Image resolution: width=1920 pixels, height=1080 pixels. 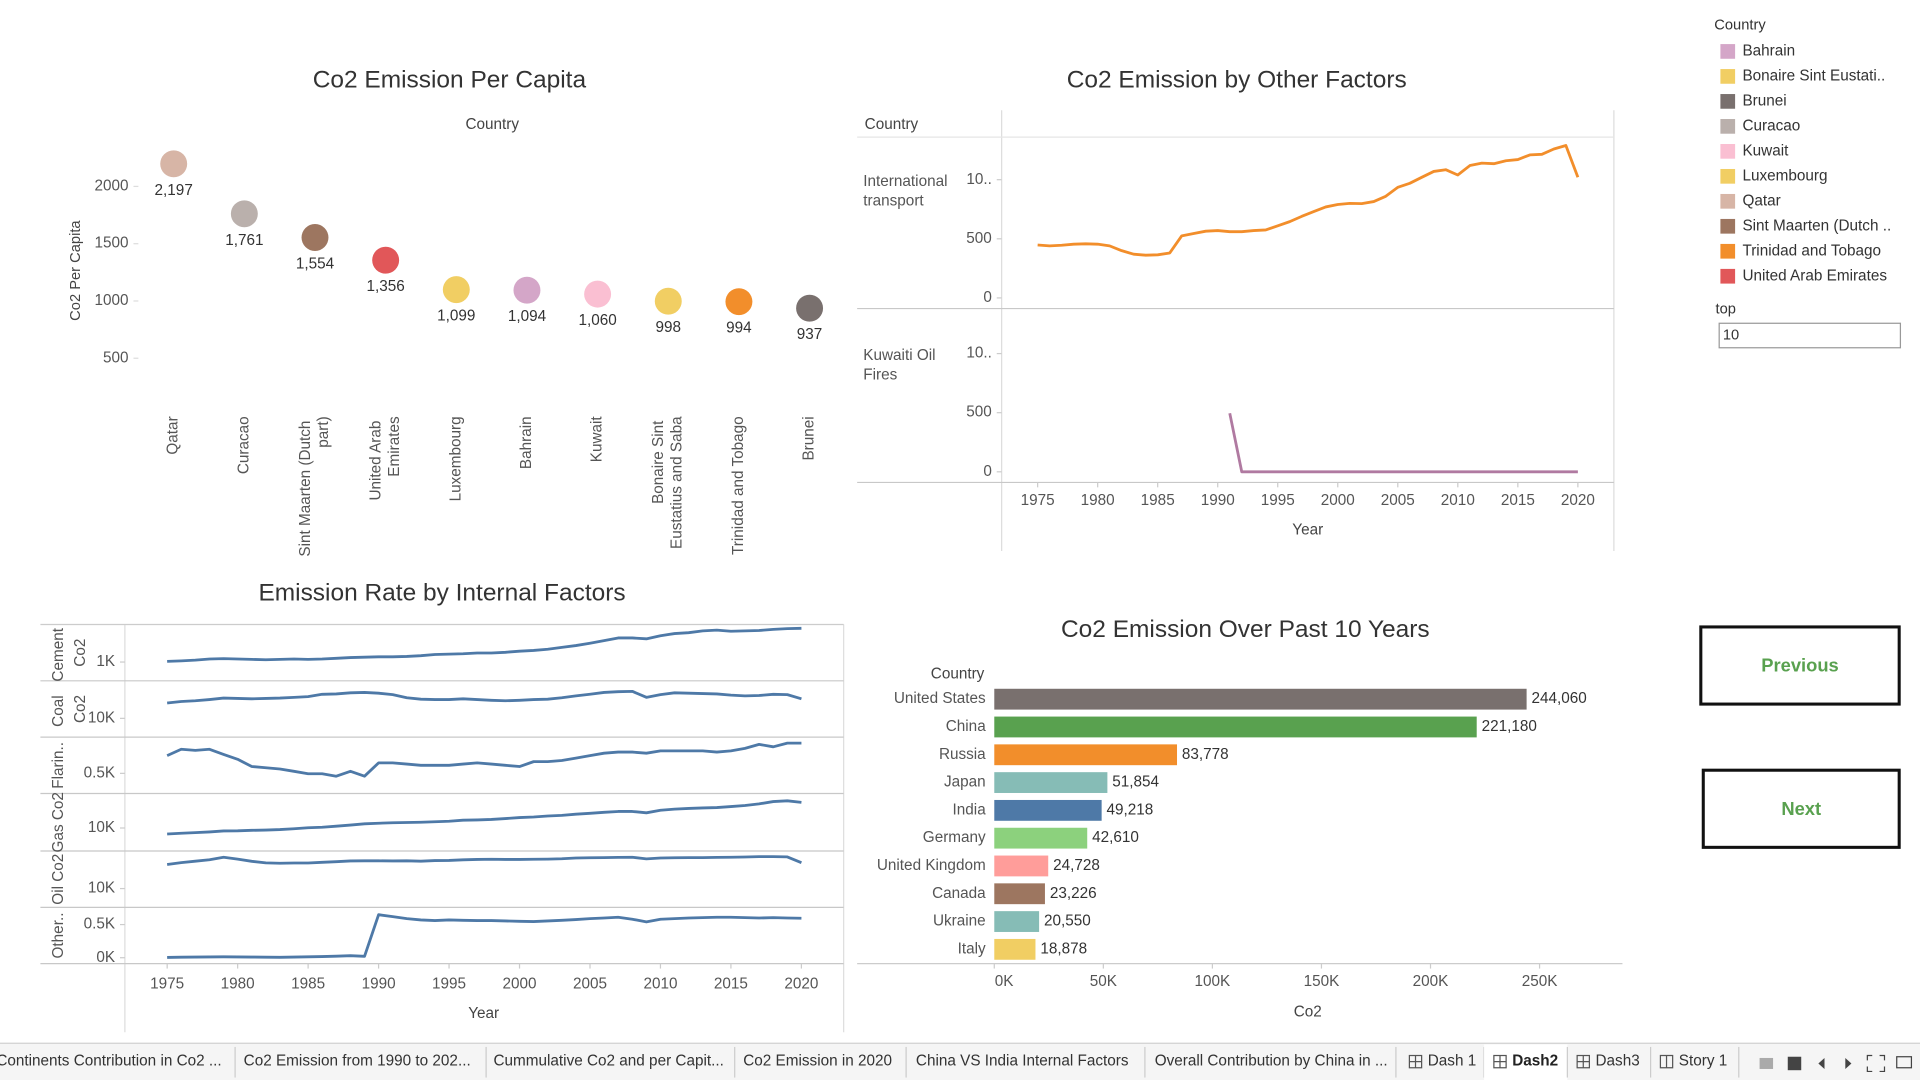 What do you see at coordinates (1618, 1061) in the screenshot?
I see `tab-label: Dash3` at bounding box center [1618, 1061].